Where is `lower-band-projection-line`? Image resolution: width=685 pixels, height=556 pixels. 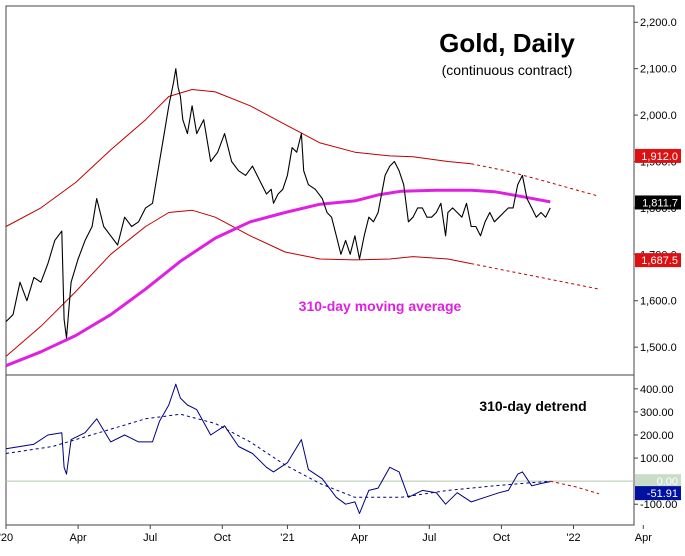 lower-band-projection-line is located at coordinates (535, 276).